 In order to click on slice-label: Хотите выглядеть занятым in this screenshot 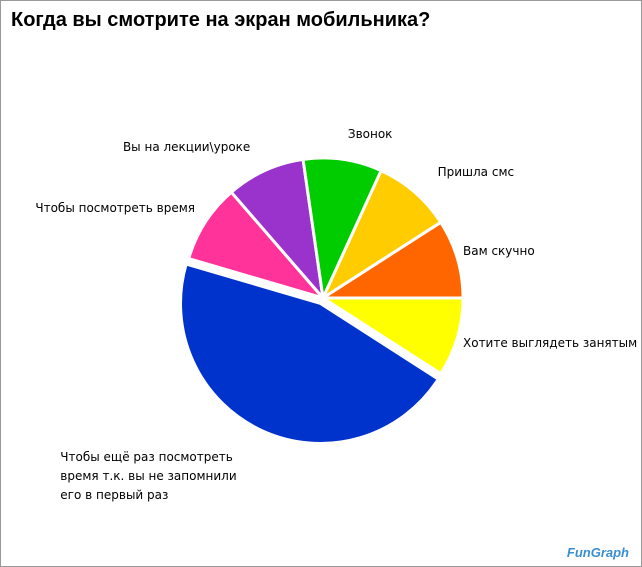, I will do `click(550, 343)`.